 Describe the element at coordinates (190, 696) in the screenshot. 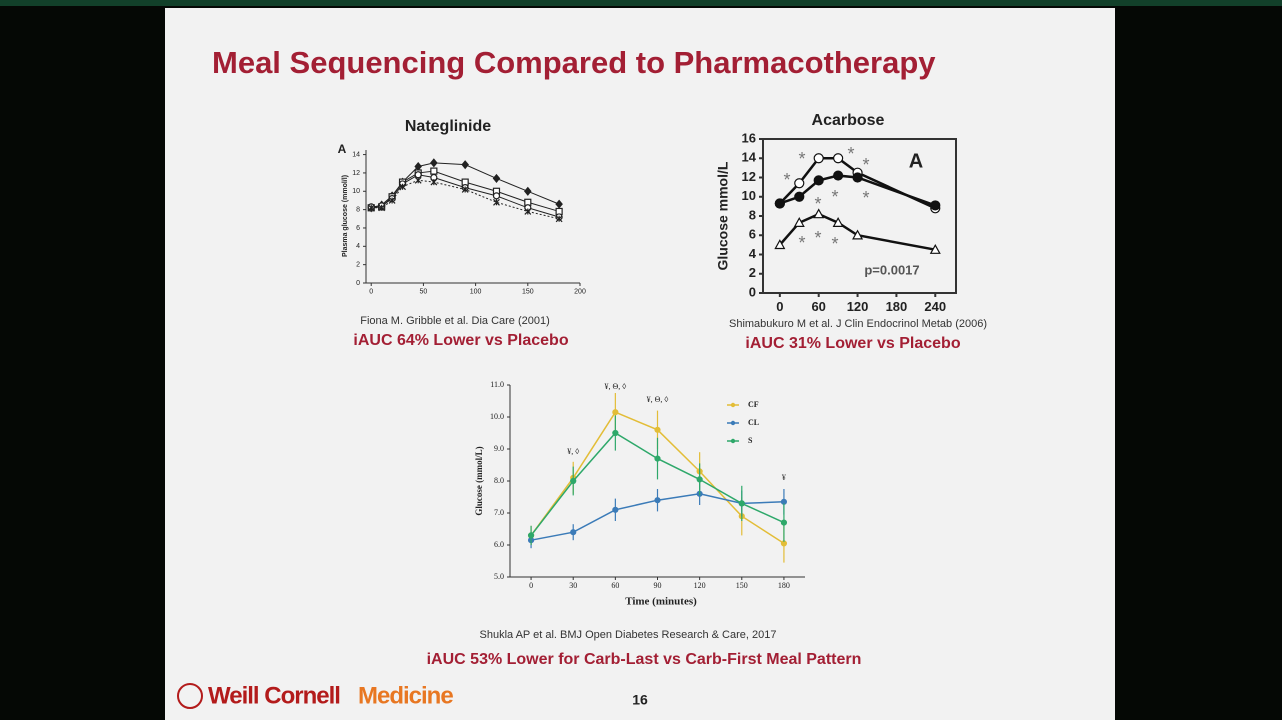

I see `logo-seal` at that location.